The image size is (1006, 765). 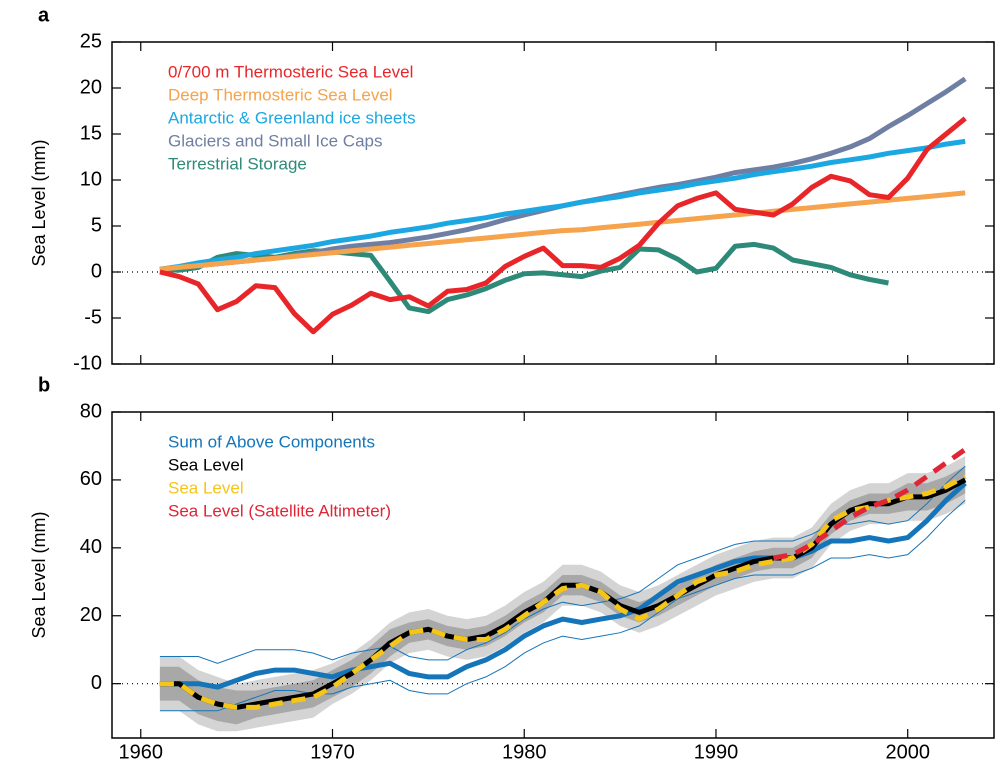 What do you see at coordinates (332, 752) in the screenshot?
I see `x-tick-label: 1970` at bounding box center [332, 752].